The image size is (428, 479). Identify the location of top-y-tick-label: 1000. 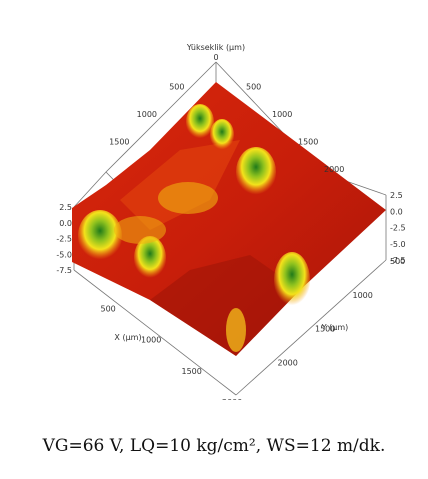
(282, 114).